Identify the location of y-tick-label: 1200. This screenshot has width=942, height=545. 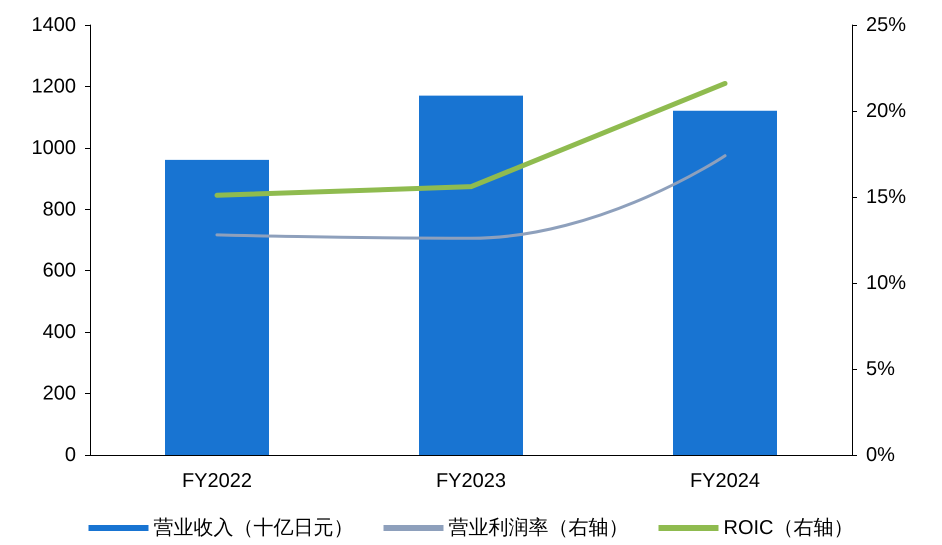
(54, 86).